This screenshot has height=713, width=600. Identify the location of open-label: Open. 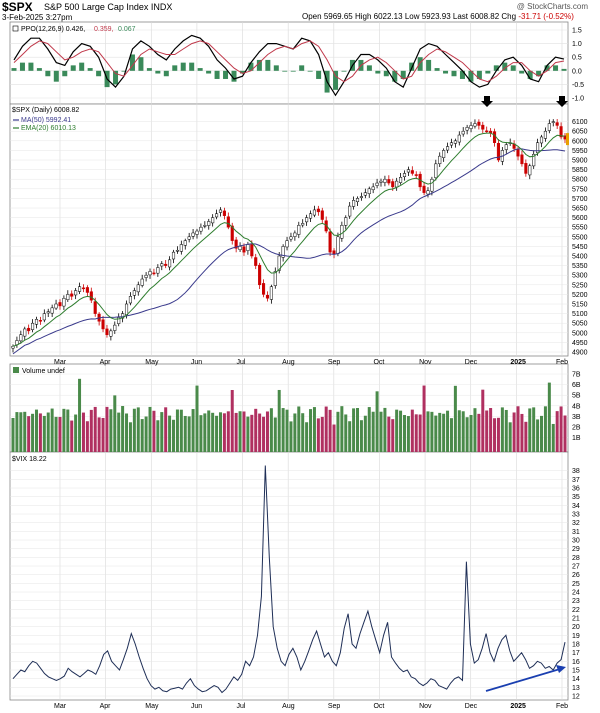
(312, 16).